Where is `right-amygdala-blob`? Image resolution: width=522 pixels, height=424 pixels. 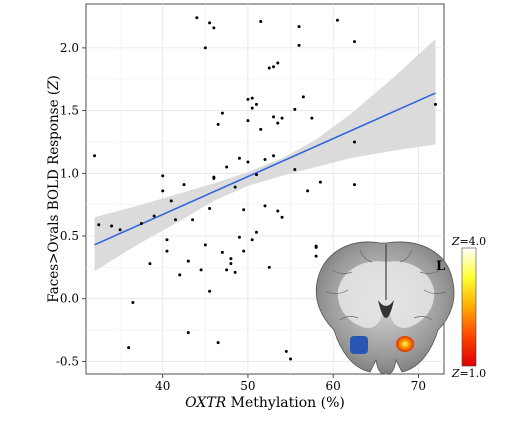
right-amygdala-blob is located at coordinates (405, 344).